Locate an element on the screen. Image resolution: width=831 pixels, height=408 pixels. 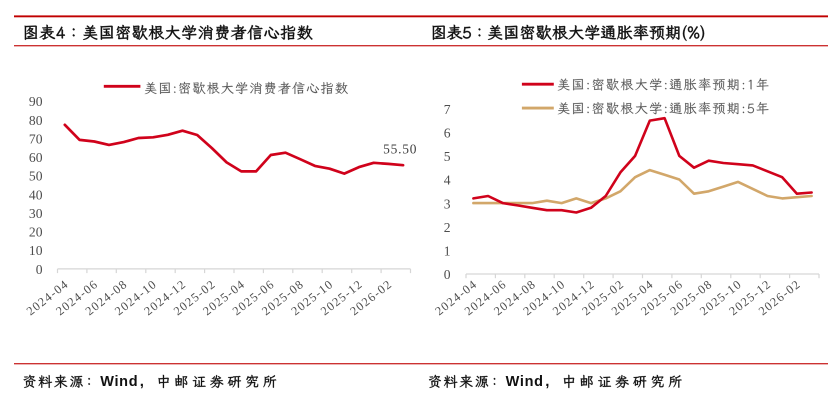
svg-text: 3 is located at coordinates (447, 203).